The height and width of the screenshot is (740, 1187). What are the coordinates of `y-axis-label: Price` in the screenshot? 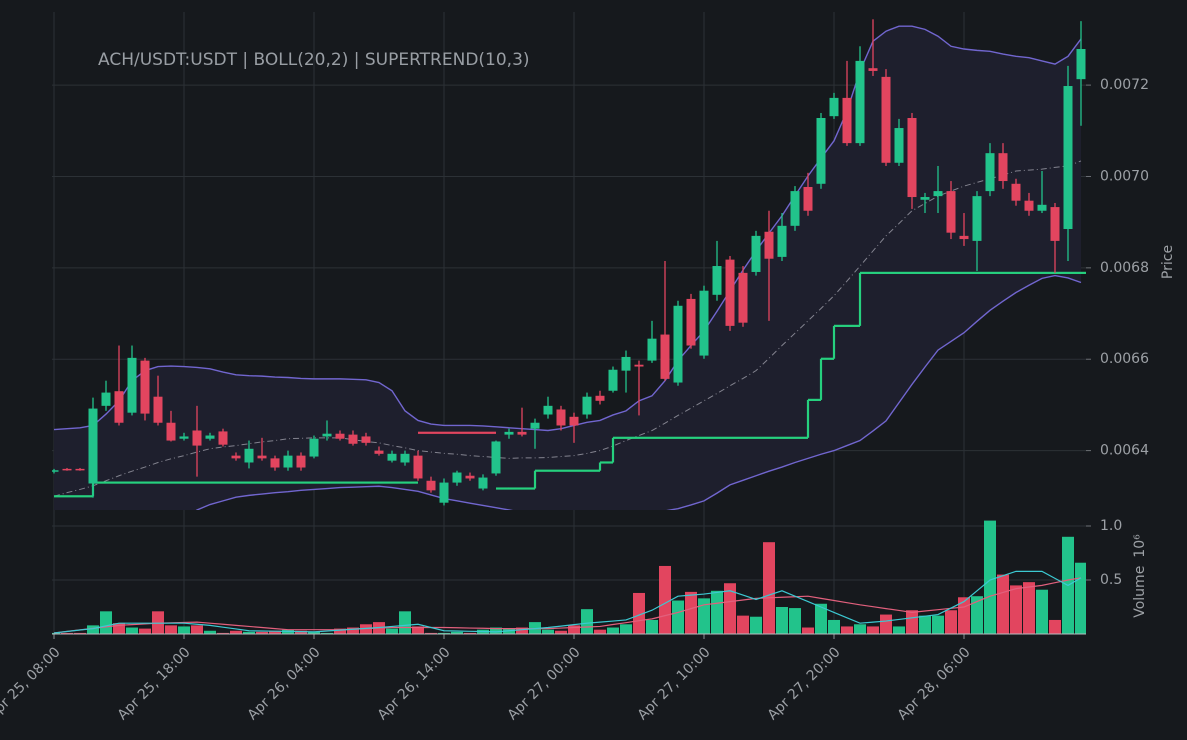 It's located at (1168, 262).